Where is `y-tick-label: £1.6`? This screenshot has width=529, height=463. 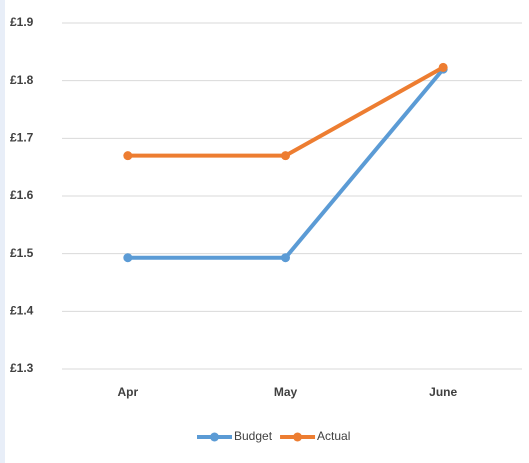
y-tick-label: £1.6 is located at coordinates (22, 195).